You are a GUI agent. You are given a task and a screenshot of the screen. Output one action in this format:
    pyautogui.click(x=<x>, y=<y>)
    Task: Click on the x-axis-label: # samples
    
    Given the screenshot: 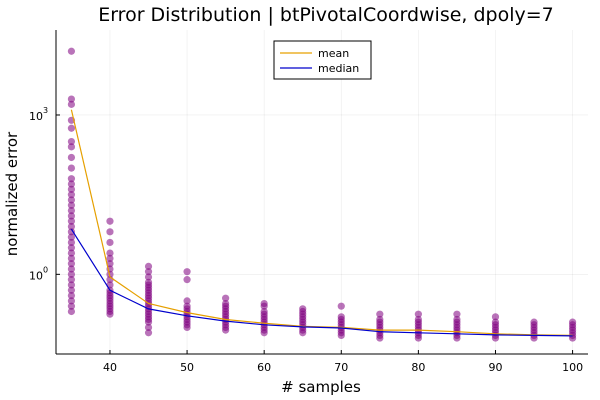 What is the action you would take?
    pyautogui.click(x=321, y=387)
    